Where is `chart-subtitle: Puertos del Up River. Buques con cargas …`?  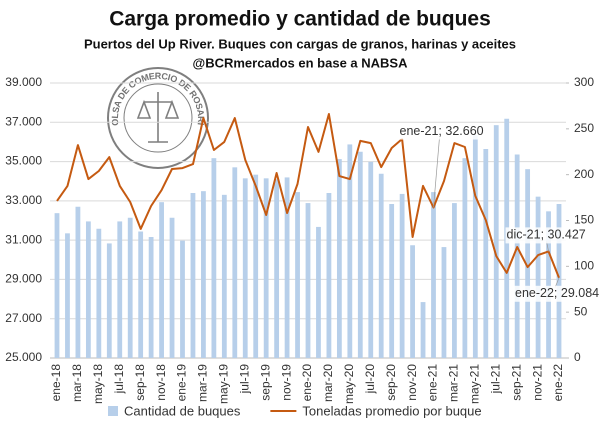
chart-subtitle: Puertos del Up River. Buques con cargas … is located at coordinates (300, 43).